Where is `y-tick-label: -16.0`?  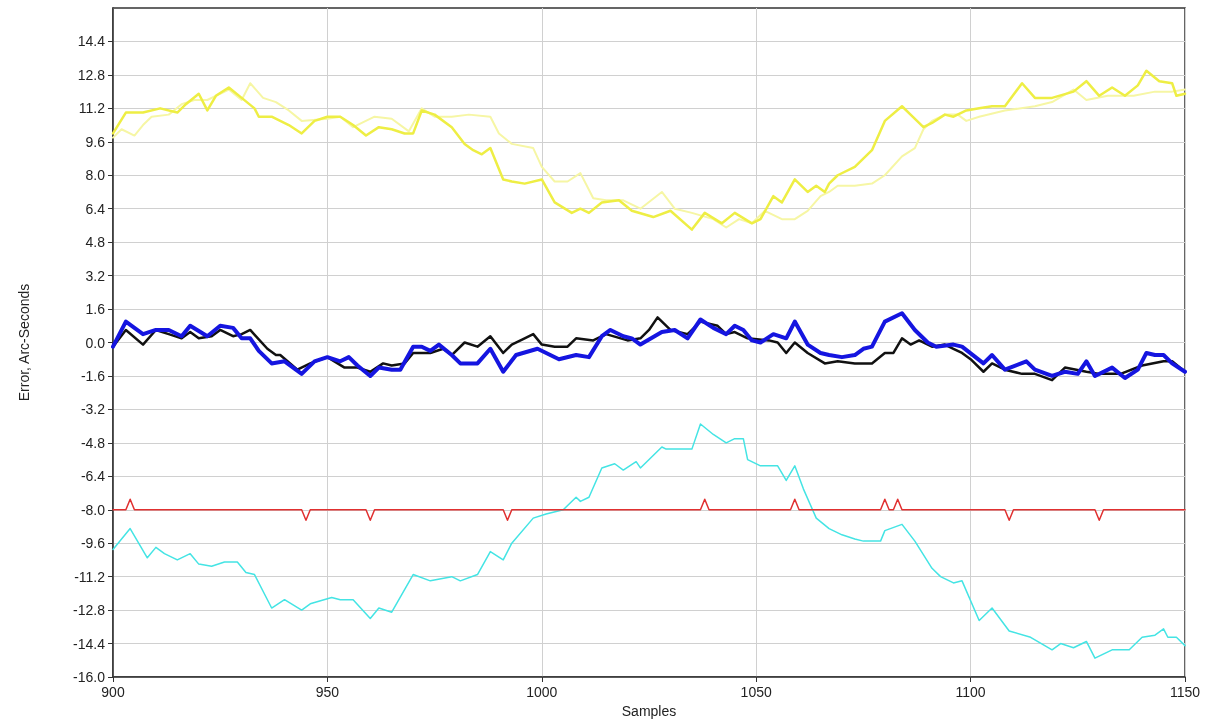 y-tick-label: -16.0 is located at coordinates (89, 677).